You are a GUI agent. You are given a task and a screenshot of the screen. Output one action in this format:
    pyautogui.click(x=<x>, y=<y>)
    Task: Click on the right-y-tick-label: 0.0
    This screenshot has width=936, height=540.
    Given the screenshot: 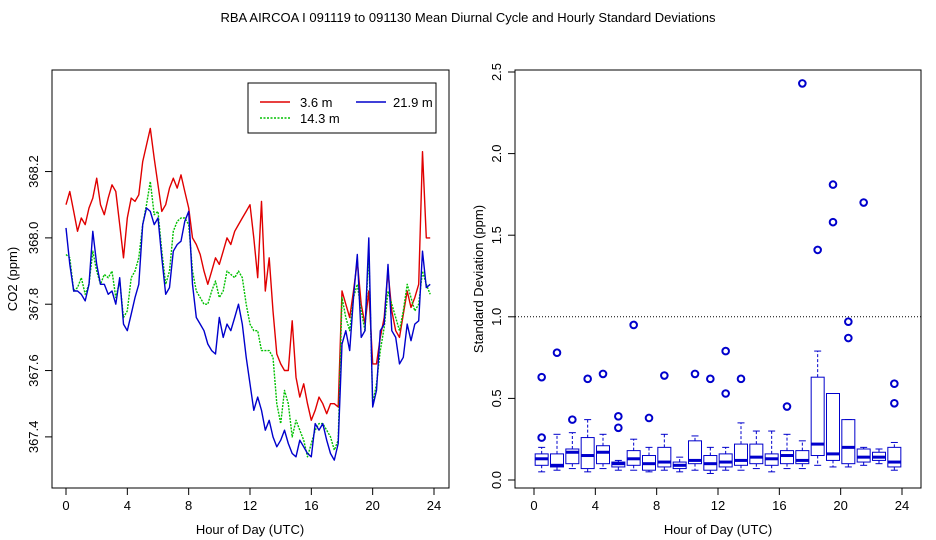 What is the action you would take?
    pyautogui.click(x=496, y=480)
    